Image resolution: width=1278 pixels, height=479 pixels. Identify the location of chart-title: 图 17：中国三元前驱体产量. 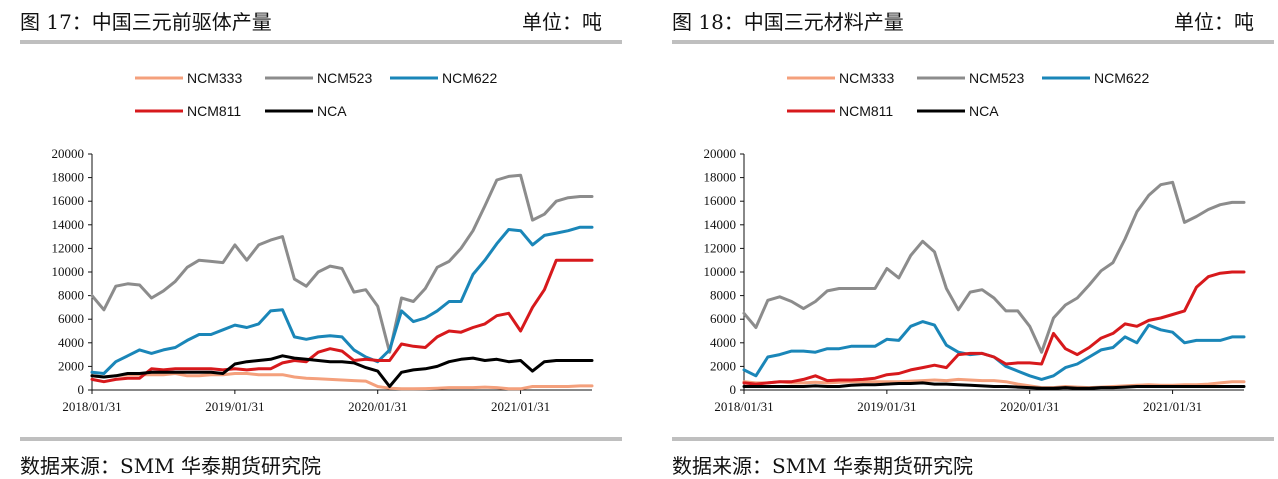
(146, 22).